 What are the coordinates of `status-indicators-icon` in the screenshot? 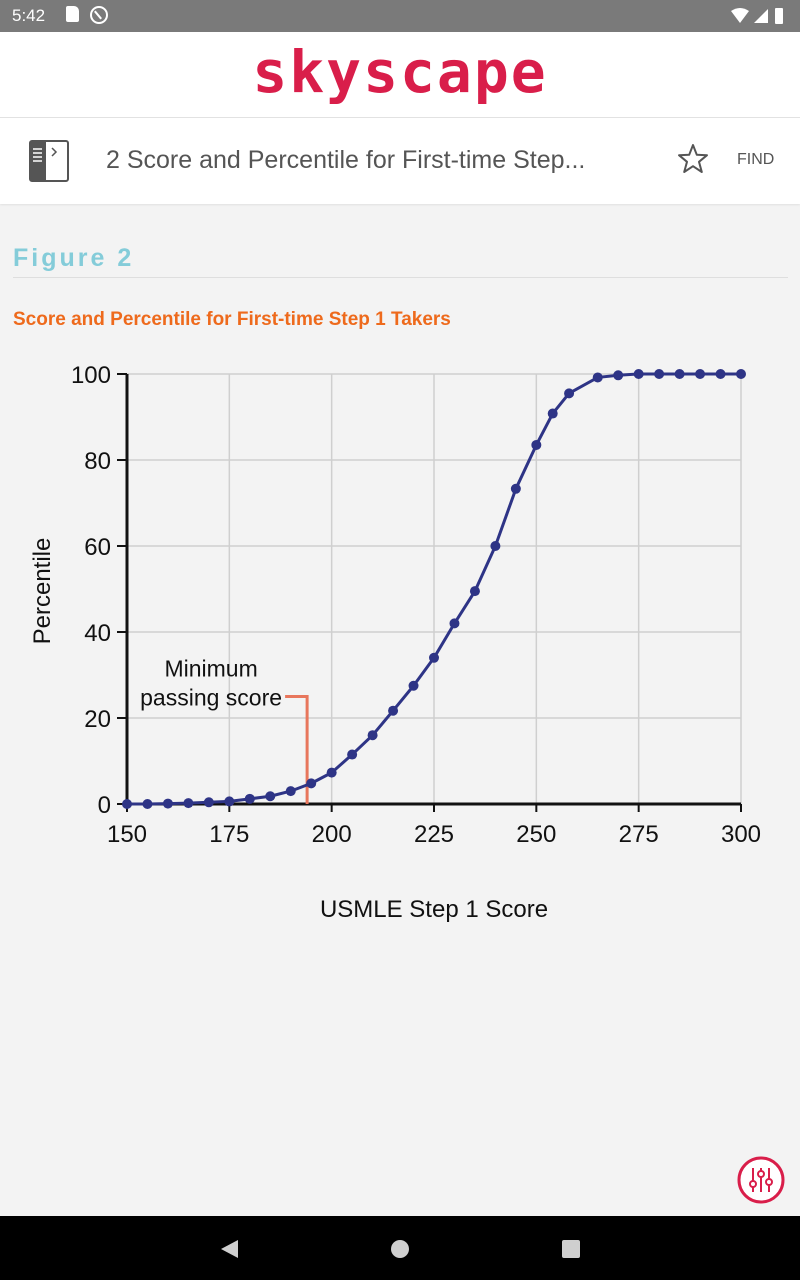 It's located at (757, 16).